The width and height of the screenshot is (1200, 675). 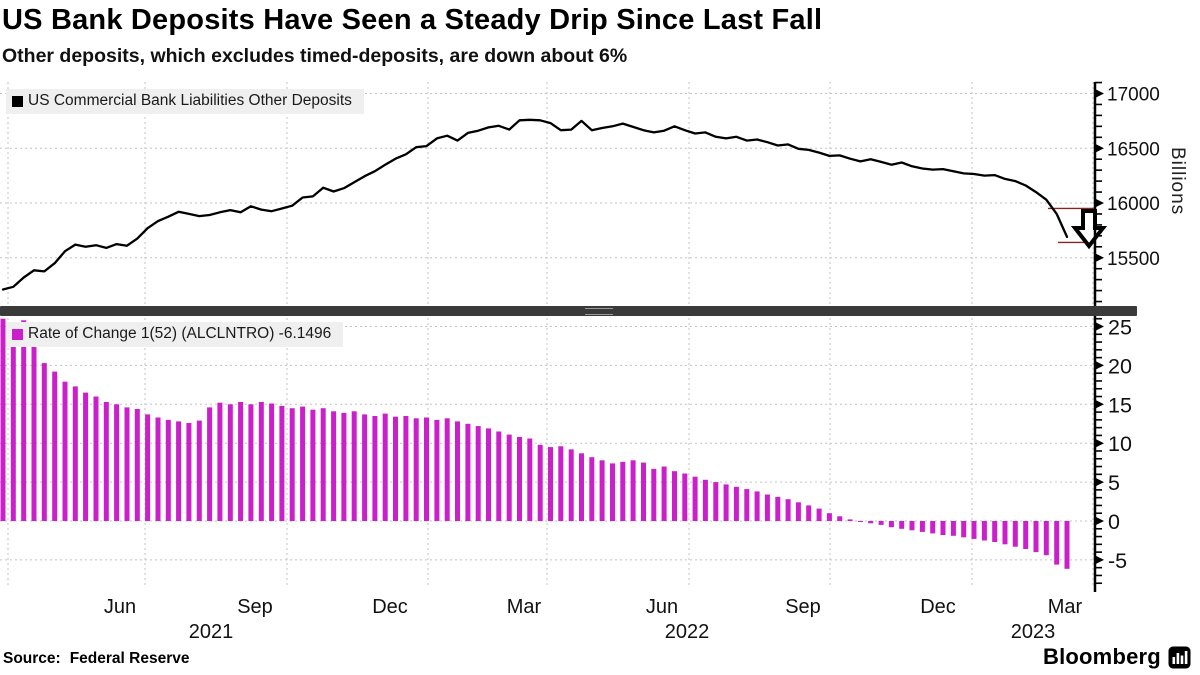 I want to click on bloomberg-logo: Bloomberg, so click(x=1117, y=657).